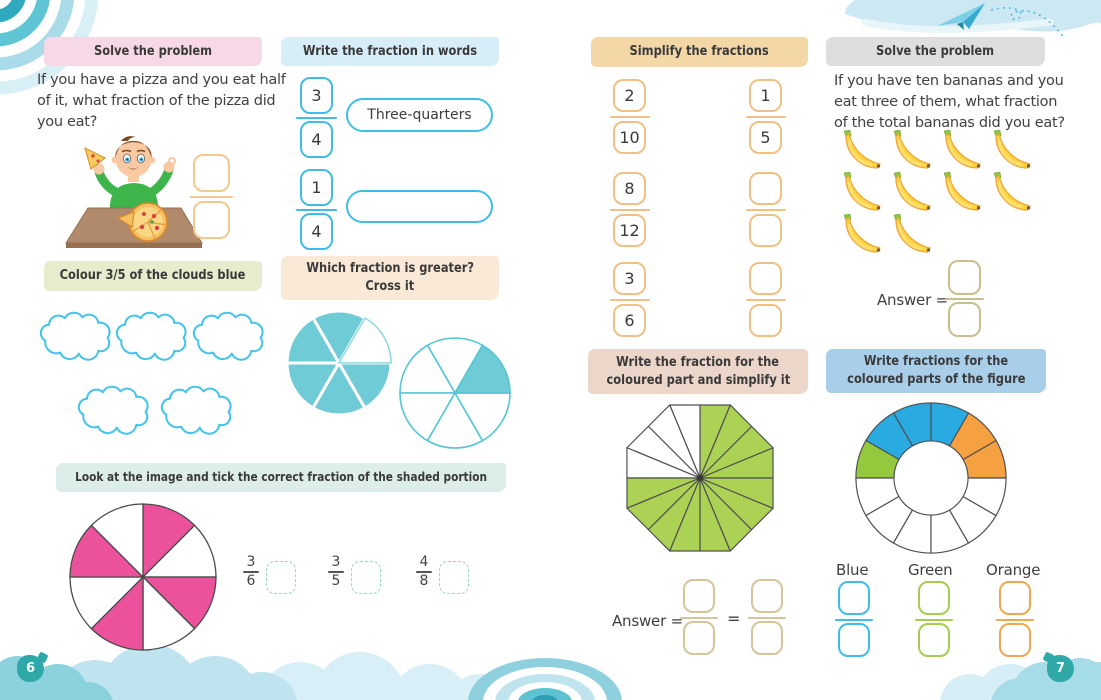 The image size is (1101, 700). What do you see at coordinates (545, 679) in the screenshot?
I see `swirl-decoration` at bounding box center [545, 679].